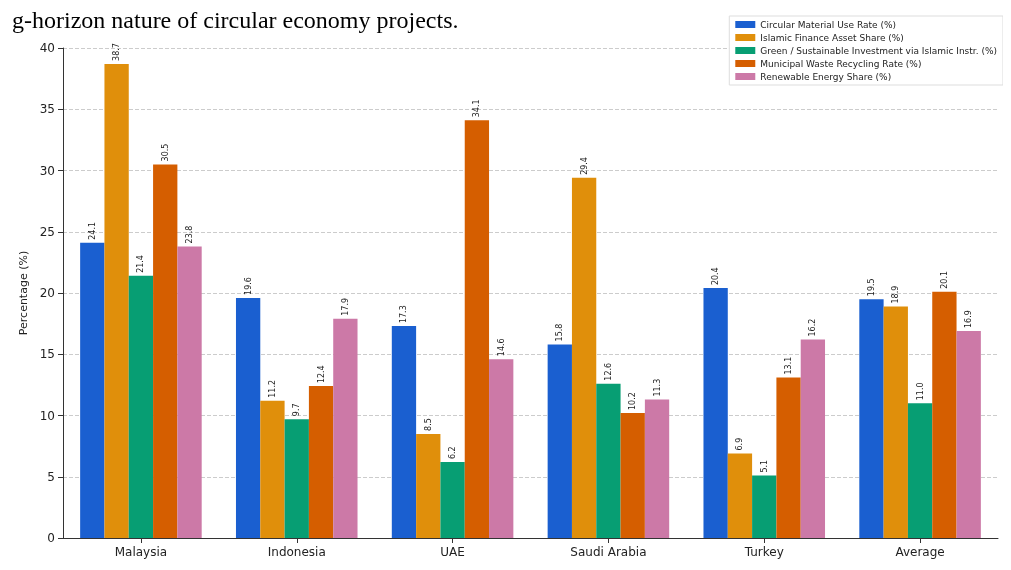  Describe the element at coordinates (141, 552) in the screenshot. I see `x-tick-label: Malaysia` at that location.